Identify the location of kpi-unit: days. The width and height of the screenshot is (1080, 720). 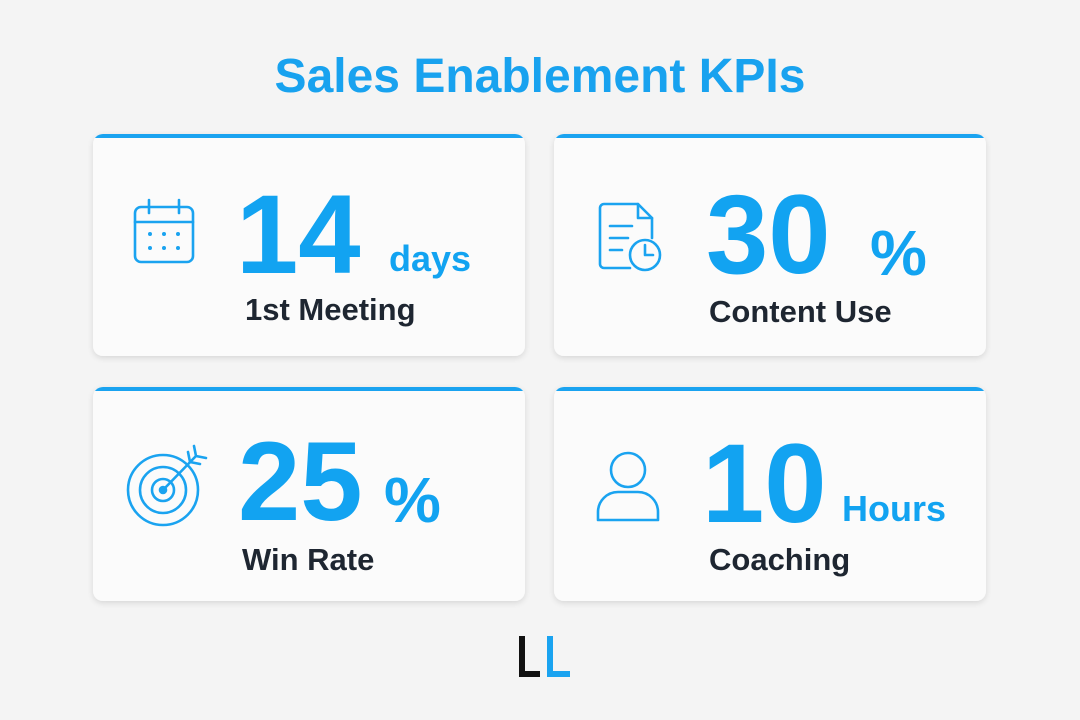
(430, 258).